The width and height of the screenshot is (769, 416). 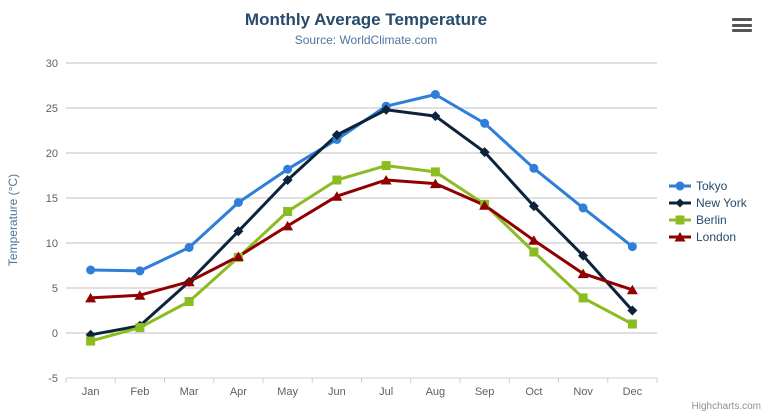 I want to click on chart-title: Monthly Average Temperature, so click(x=366, y=19).